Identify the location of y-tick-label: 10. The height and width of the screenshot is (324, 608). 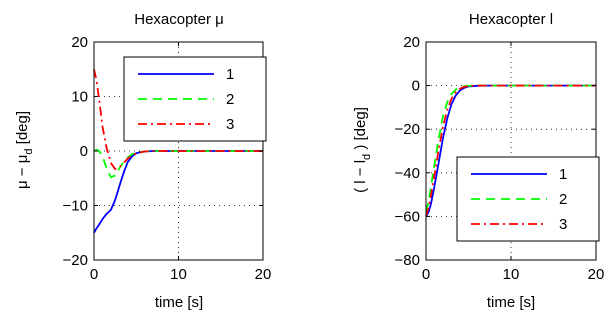
(79, 97).